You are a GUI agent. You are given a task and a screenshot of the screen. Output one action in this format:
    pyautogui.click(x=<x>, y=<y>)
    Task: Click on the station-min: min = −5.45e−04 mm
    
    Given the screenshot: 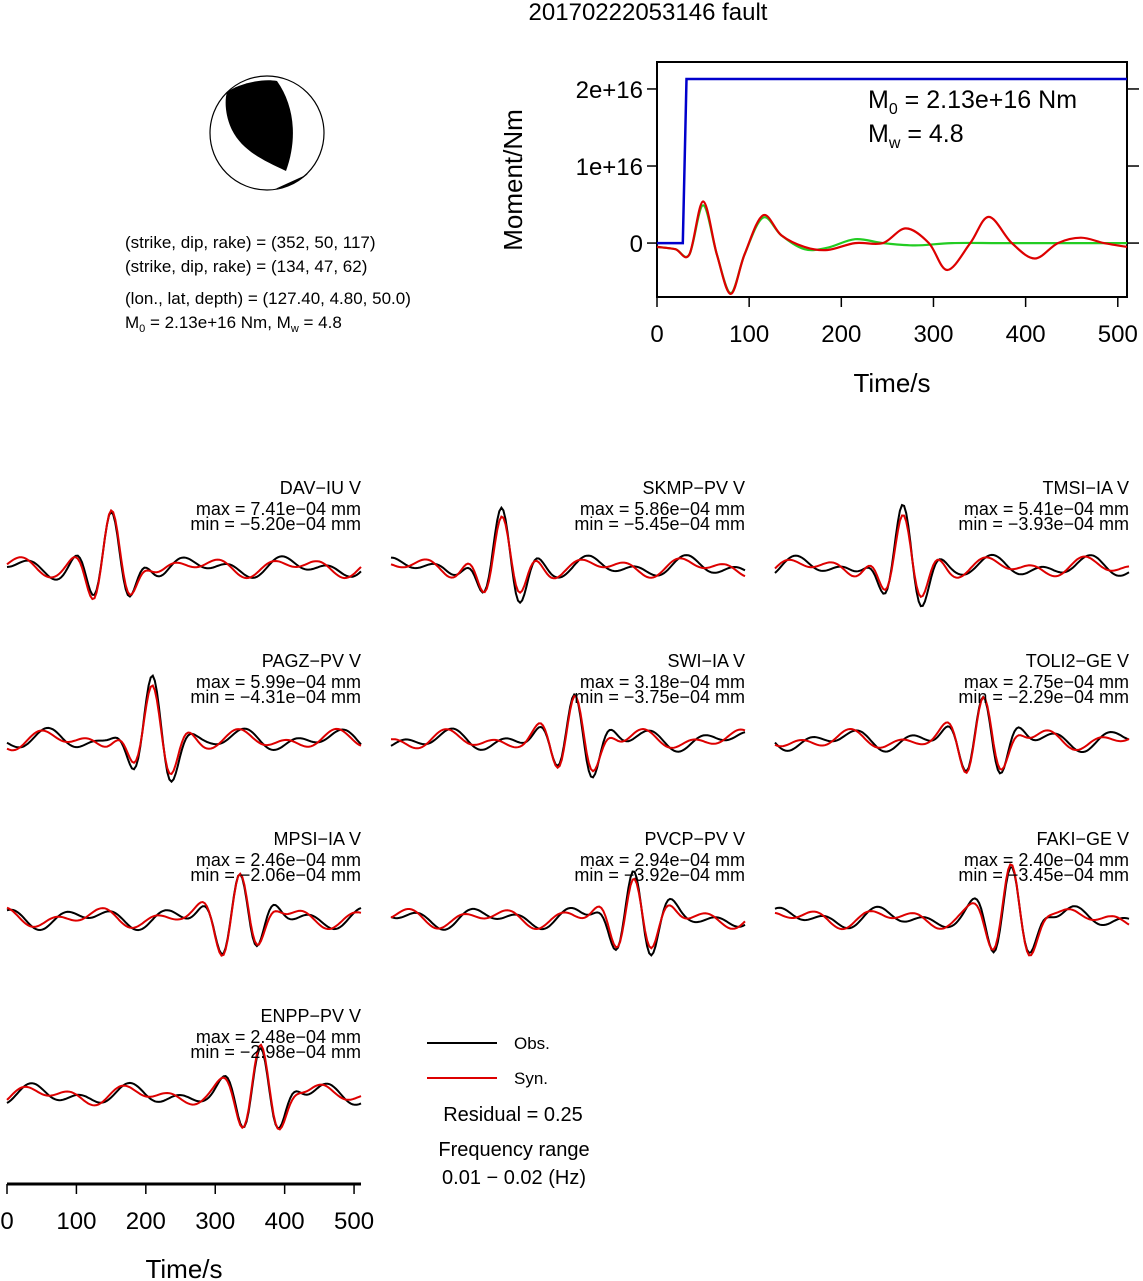 What is the action you would take?
    pyautogui.click(x=659, y=524)
    